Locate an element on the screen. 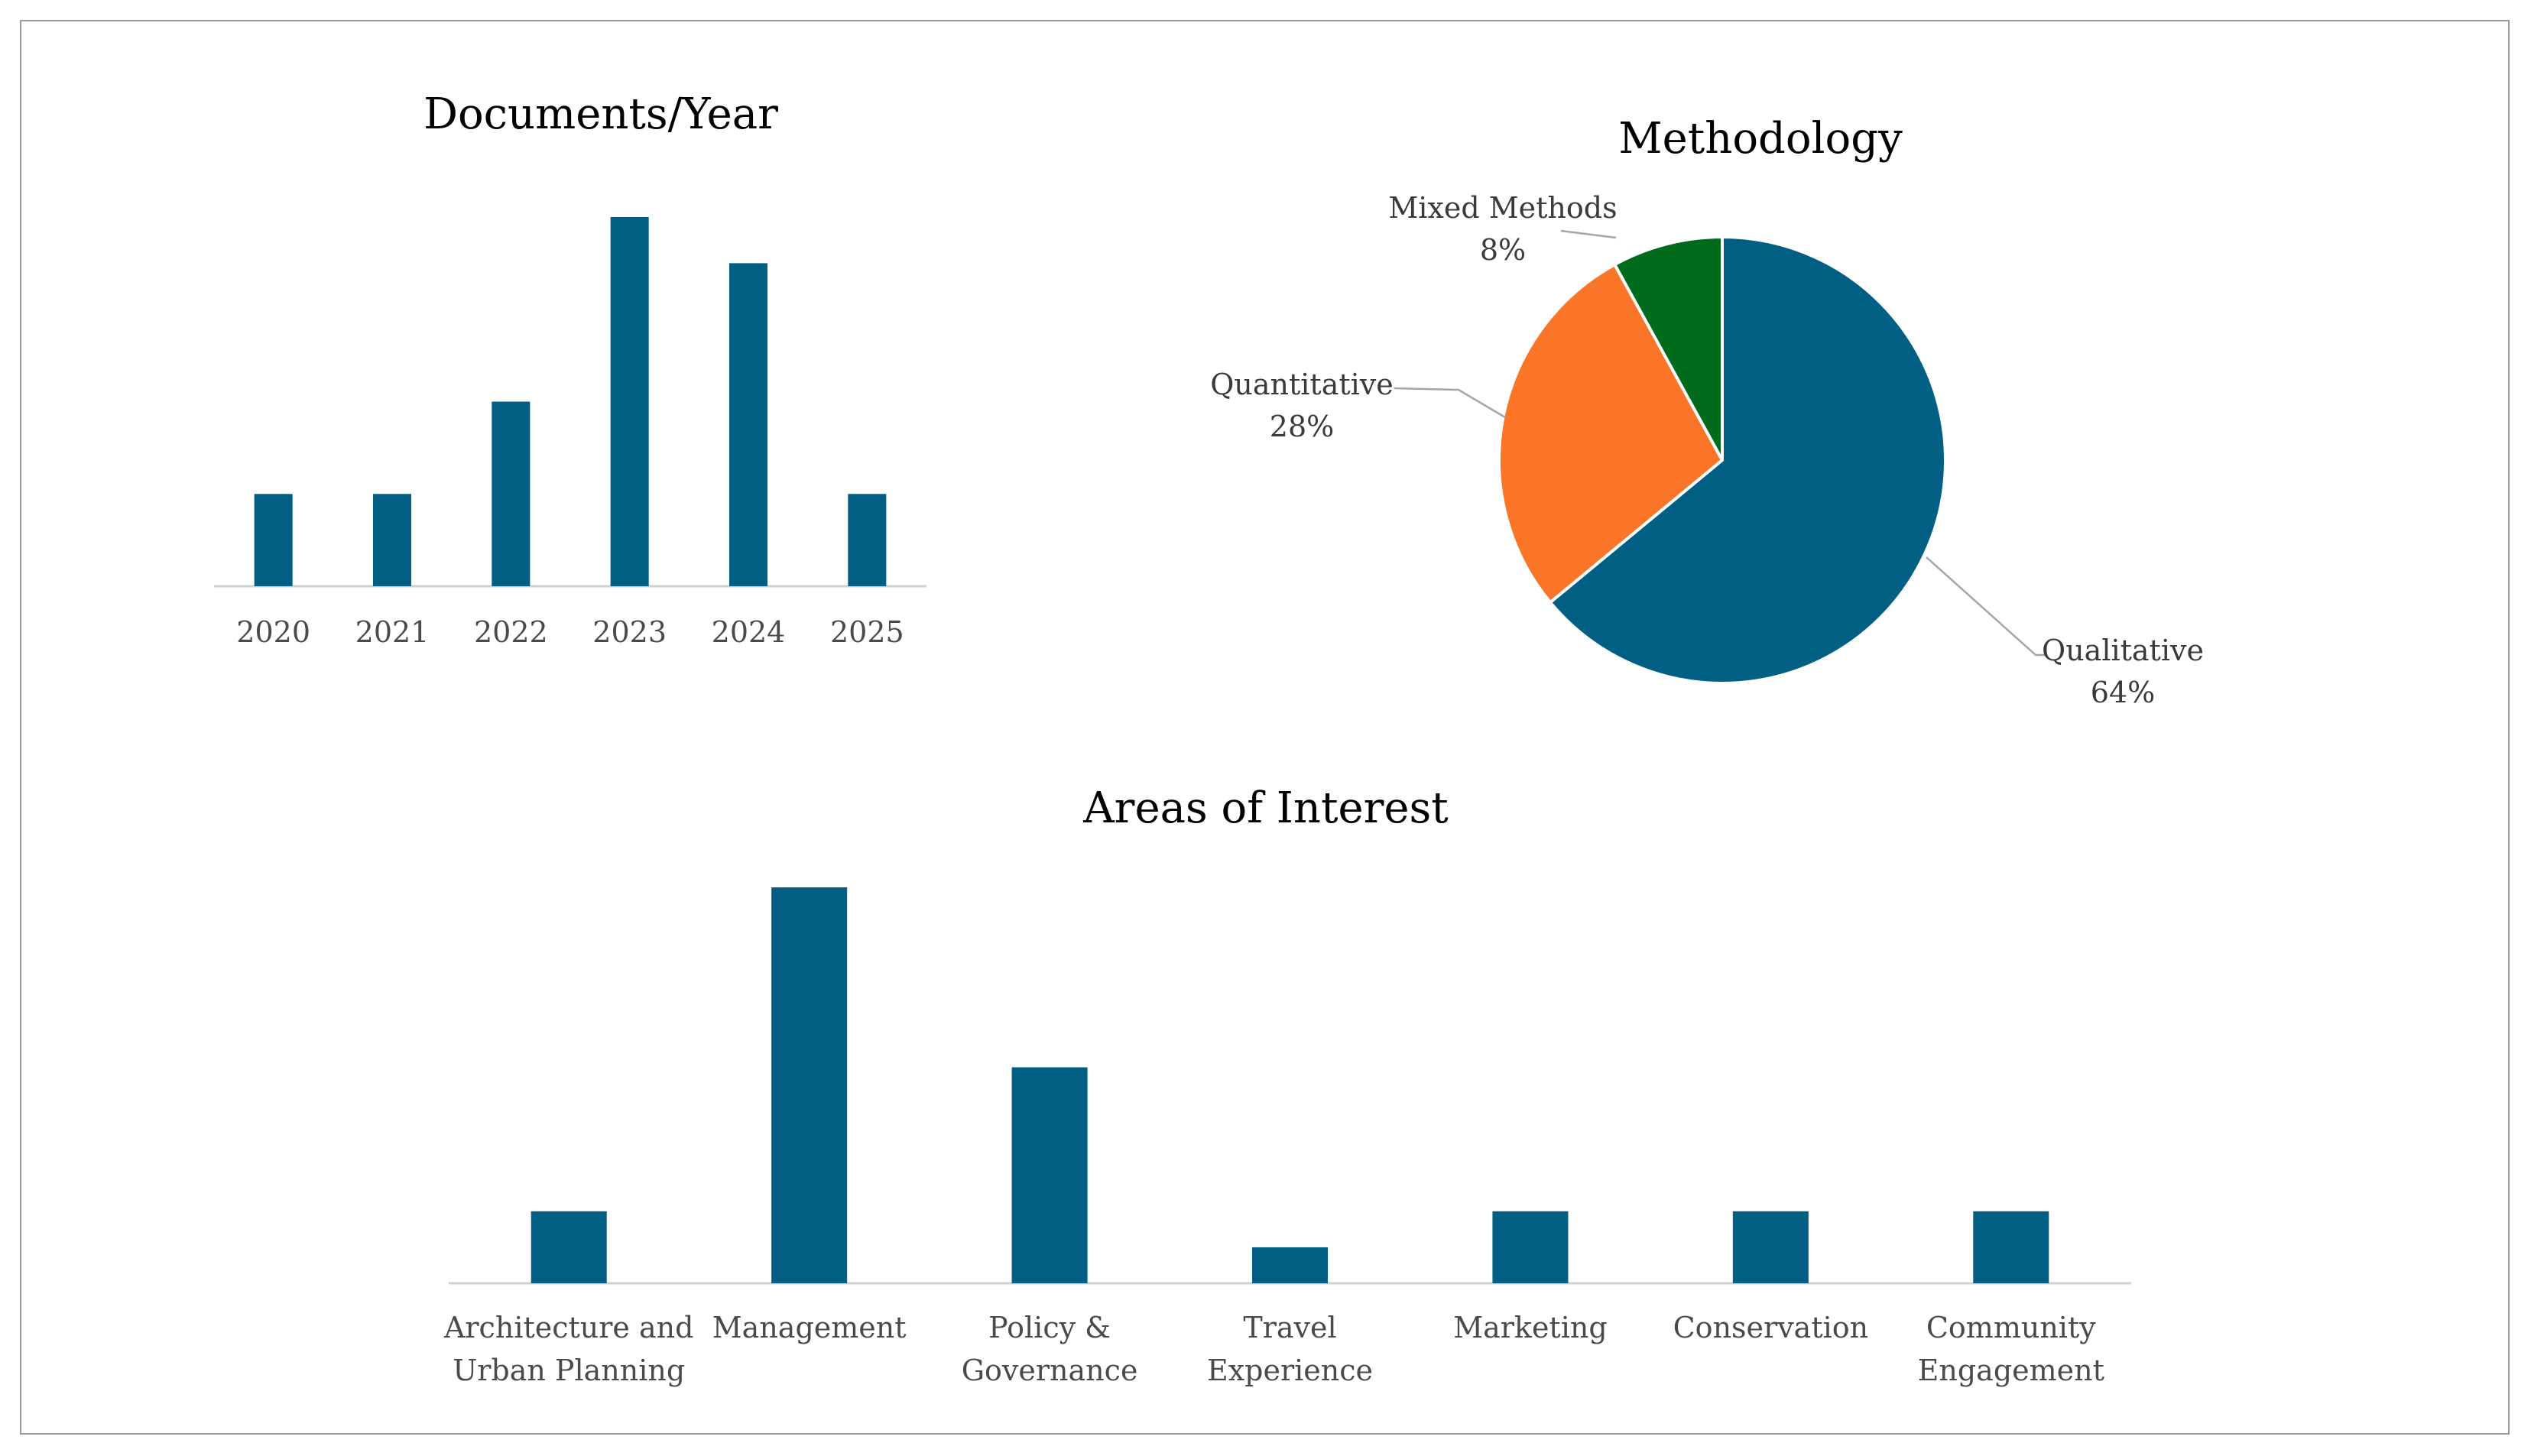 Image resolution: width=2531 pixels, height=1456 pixels. tick-label-2022: 2022 is located at coordinates (511, 632).